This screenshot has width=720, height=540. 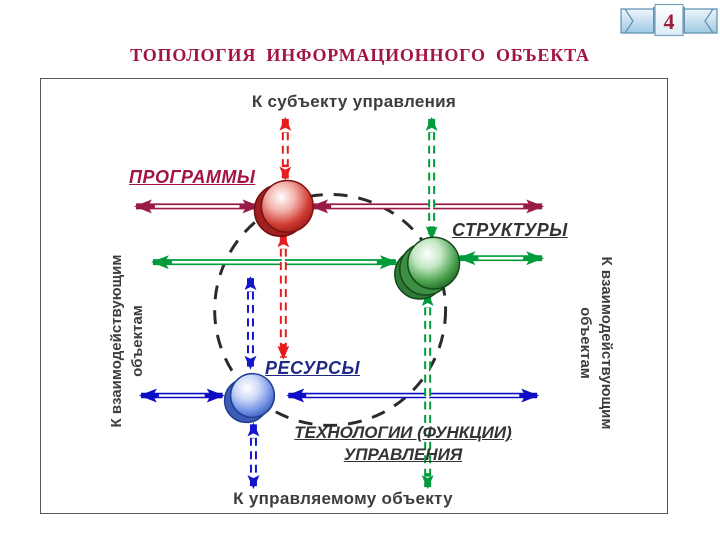 I want to click on node-label-structures: СТРУКТУРЫ, so click(x=510, y=230).